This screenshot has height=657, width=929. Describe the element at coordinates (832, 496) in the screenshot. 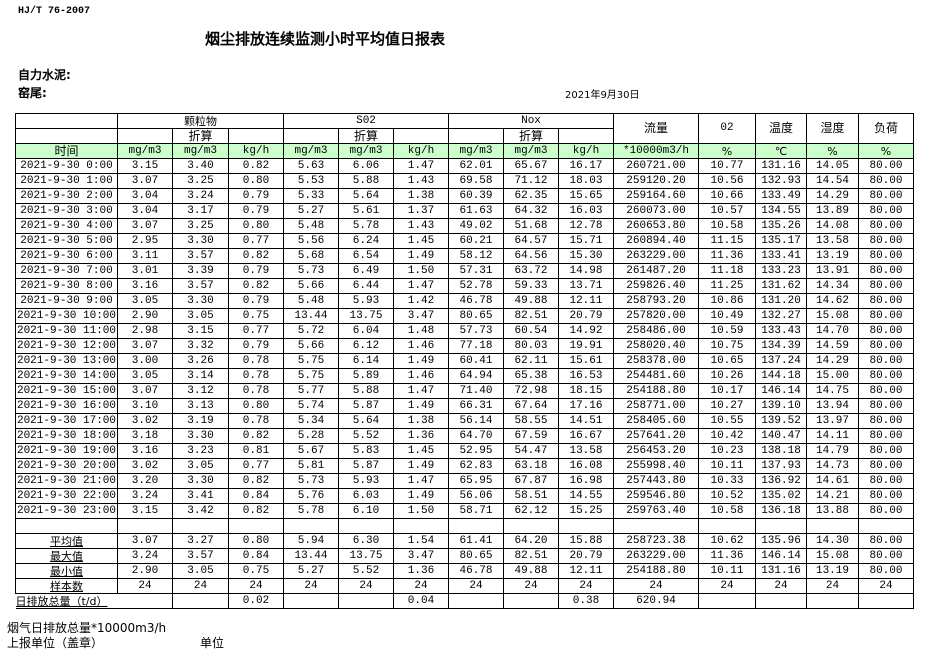

I see `table-cell: 14.21` at that location.